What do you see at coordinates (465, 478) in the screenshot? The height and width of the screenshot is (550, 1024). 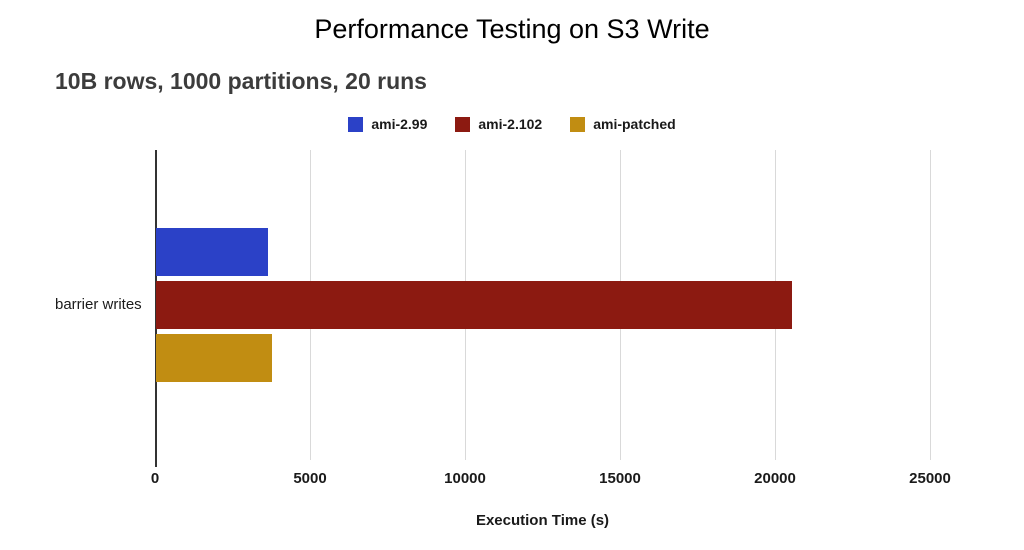 I see `x-tick-label: 10000` at bounding box center [465, 478].